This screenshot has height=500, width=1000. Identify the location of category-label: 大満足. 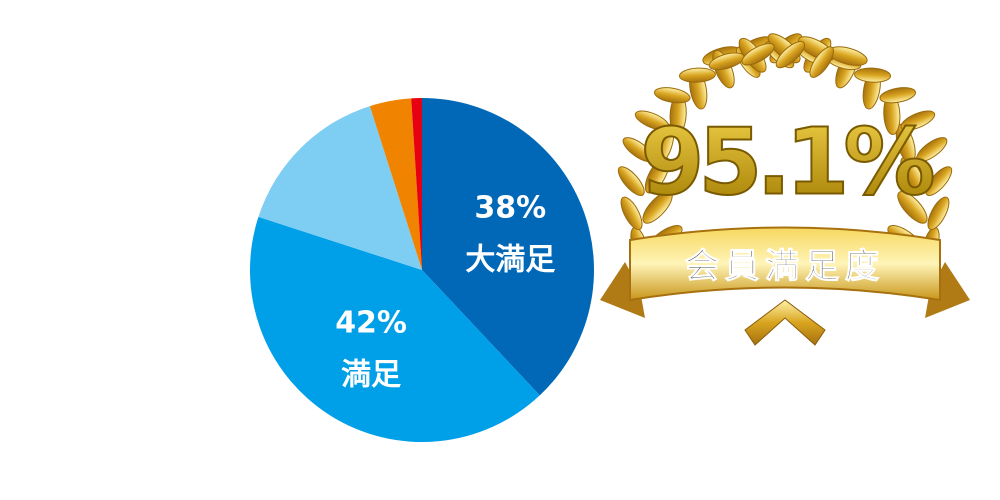
(510, 260).